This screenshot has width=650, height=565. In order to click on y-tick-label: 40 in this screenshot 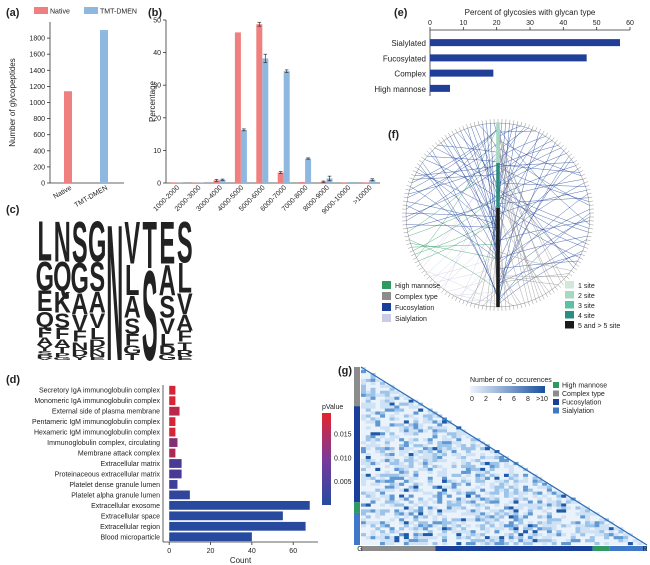, I will do `click(157, 53)`.